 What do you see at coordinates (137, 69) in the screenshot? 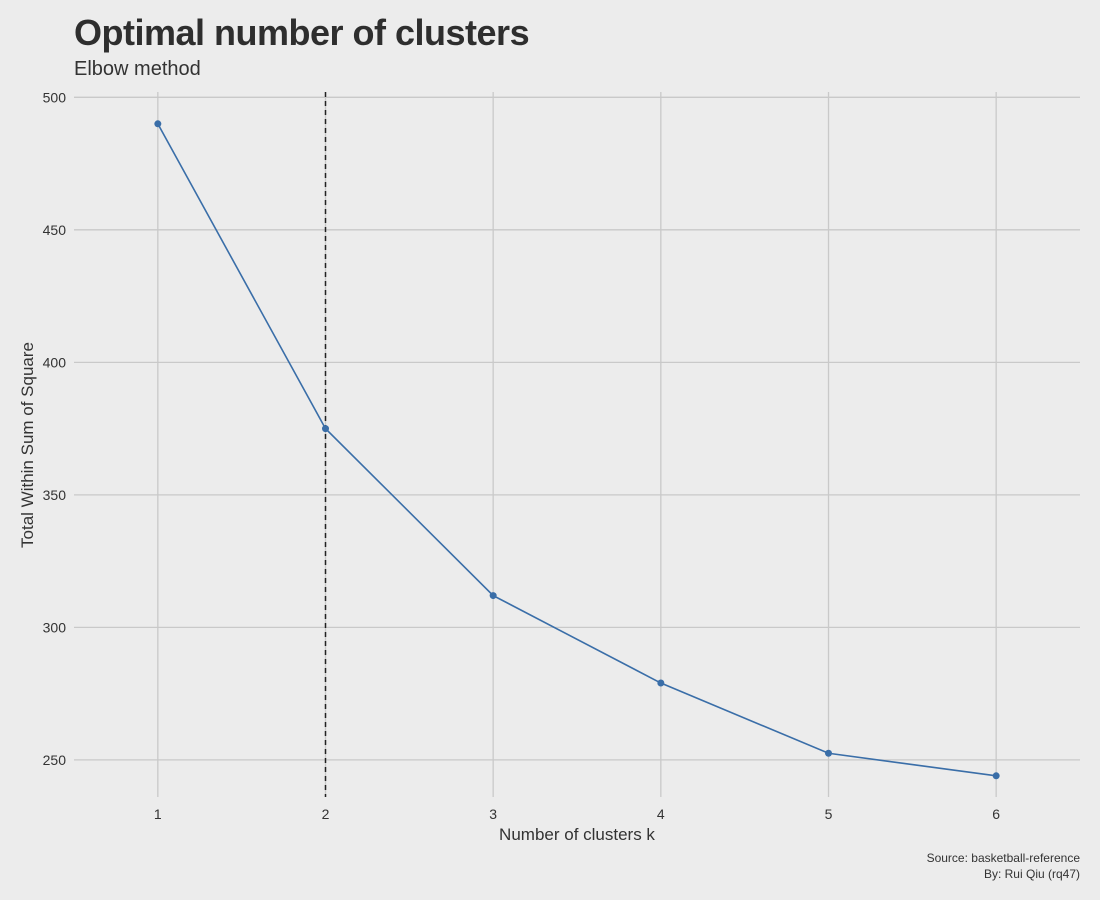
I see `chart-subtitle: Elbow method` at bounding box center [137, 69].